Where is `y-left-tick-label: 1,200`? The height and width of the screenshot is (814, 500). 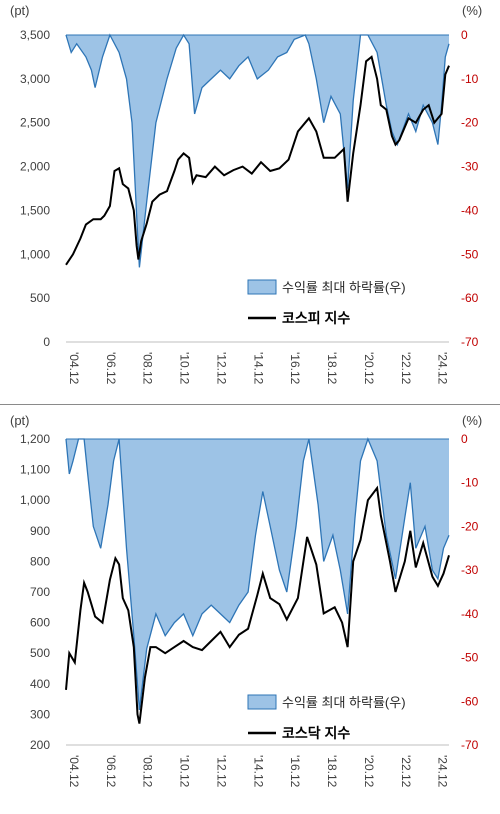 y-left-tick-label: 1,200 is located at coordinates (35, 439).